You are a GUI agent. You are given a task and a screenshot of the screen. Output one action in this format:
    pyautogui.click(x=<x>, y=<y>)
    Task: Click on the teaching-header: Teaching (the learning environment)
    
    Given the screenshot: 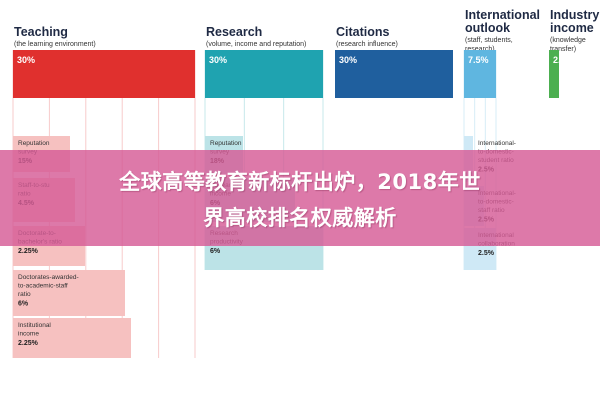 What is the action you would take?
    pyautogui.click(x=55, y=37)
    